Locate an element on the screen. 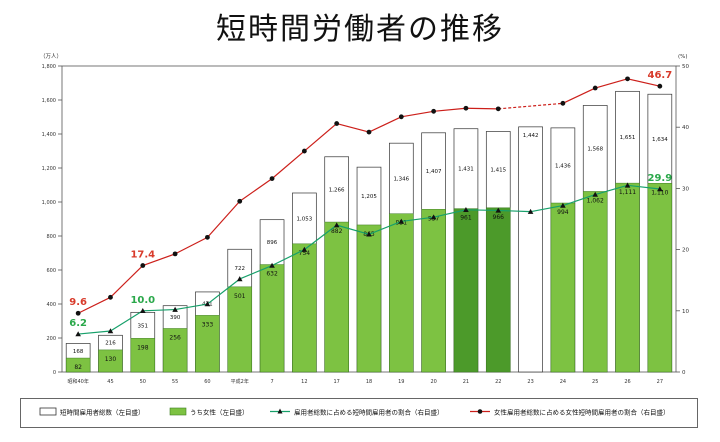  right-axis-tick-label: 50 is located at coordinates (685, 67).